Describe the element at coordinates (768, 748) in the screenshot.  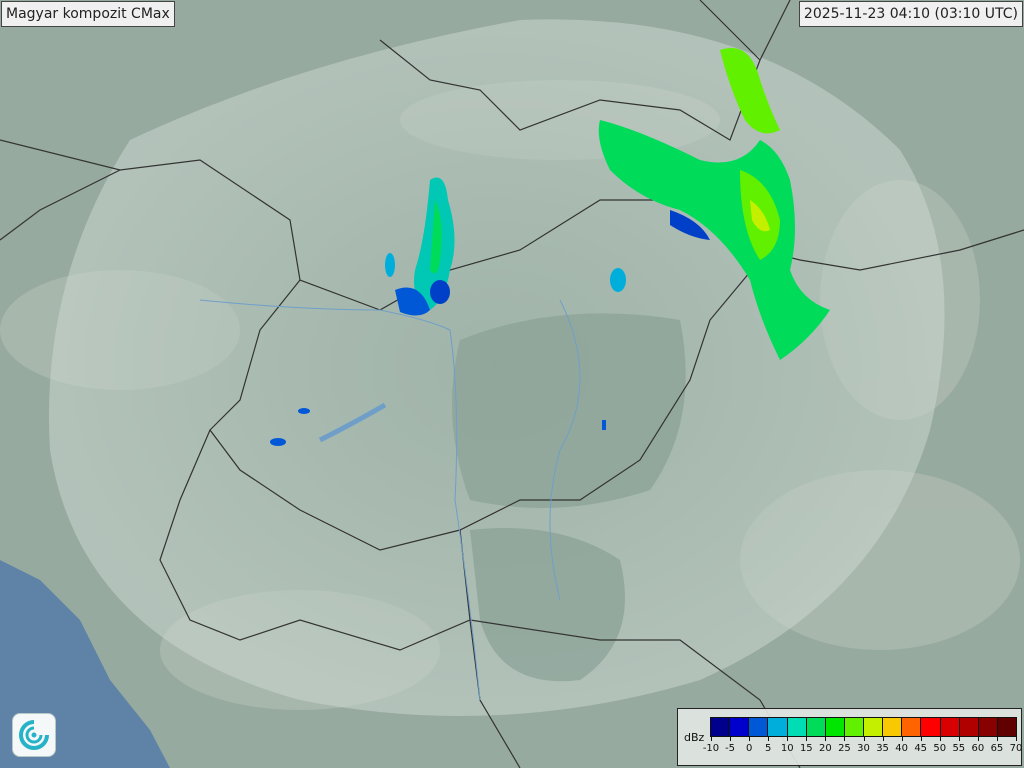
I see `legend-tick-label: 5` at that location.